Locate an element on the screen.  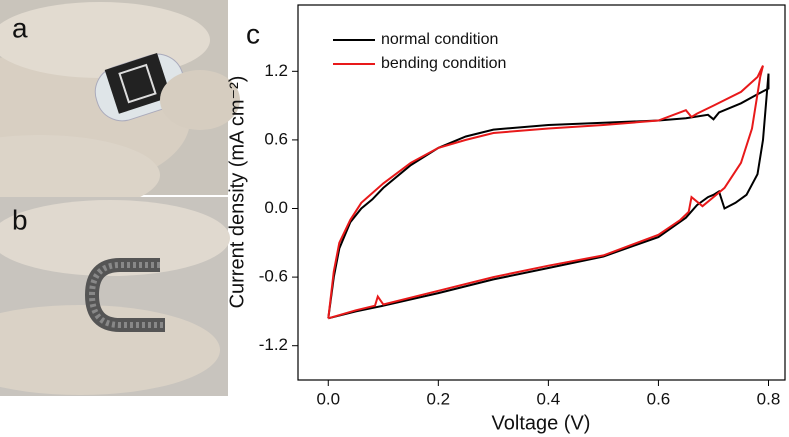
y-axis-label: Current density (mA cm⁻²) is located at coordinates (237, 192).